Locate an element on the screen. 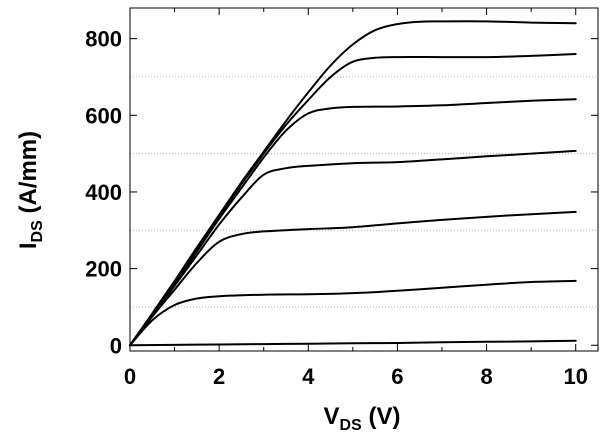 The width and height of the screenshot is (603, 439). x-tick-label-0: 0 is located at coordinates (130, 376).